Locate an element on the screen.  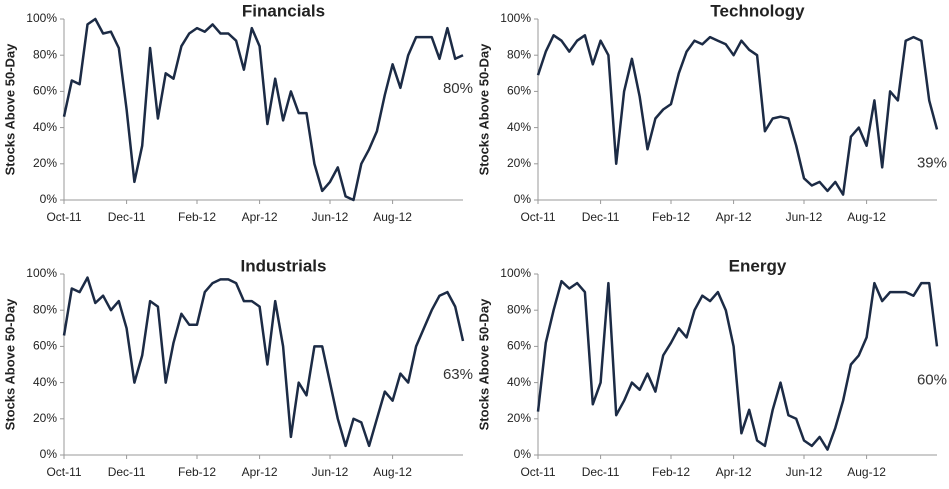
end-value-annotation: 80% is located at coordinates (458, 88).